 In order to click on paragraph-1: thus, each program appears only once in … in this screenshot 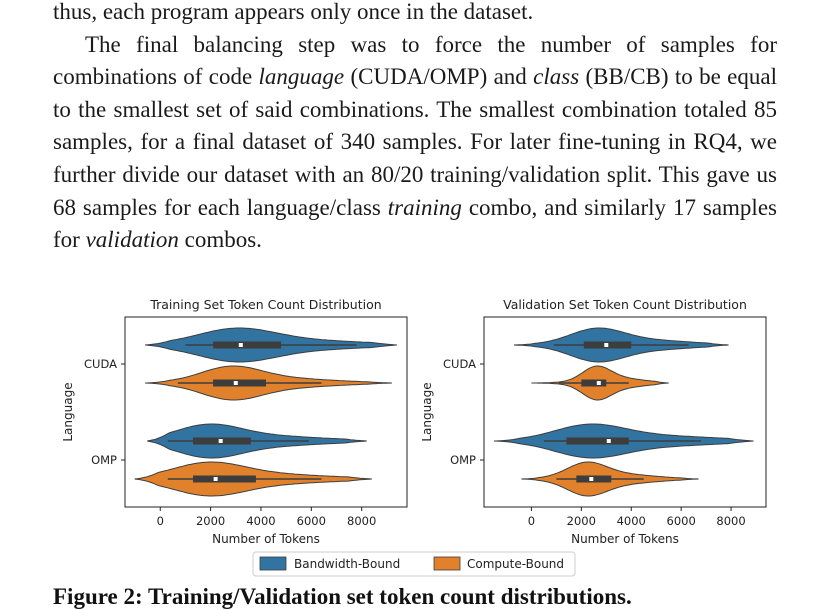, I will do `click(293, 12)`.